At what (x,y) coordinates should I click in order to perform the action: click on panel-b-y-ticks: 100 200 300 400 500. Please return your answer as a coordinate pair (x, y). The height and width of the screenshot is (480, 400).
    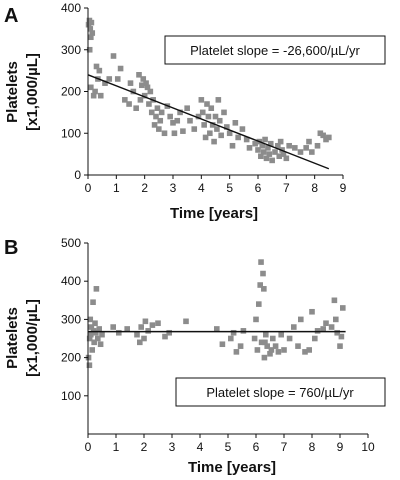
    Looking at the image, I should click on (74, 319).